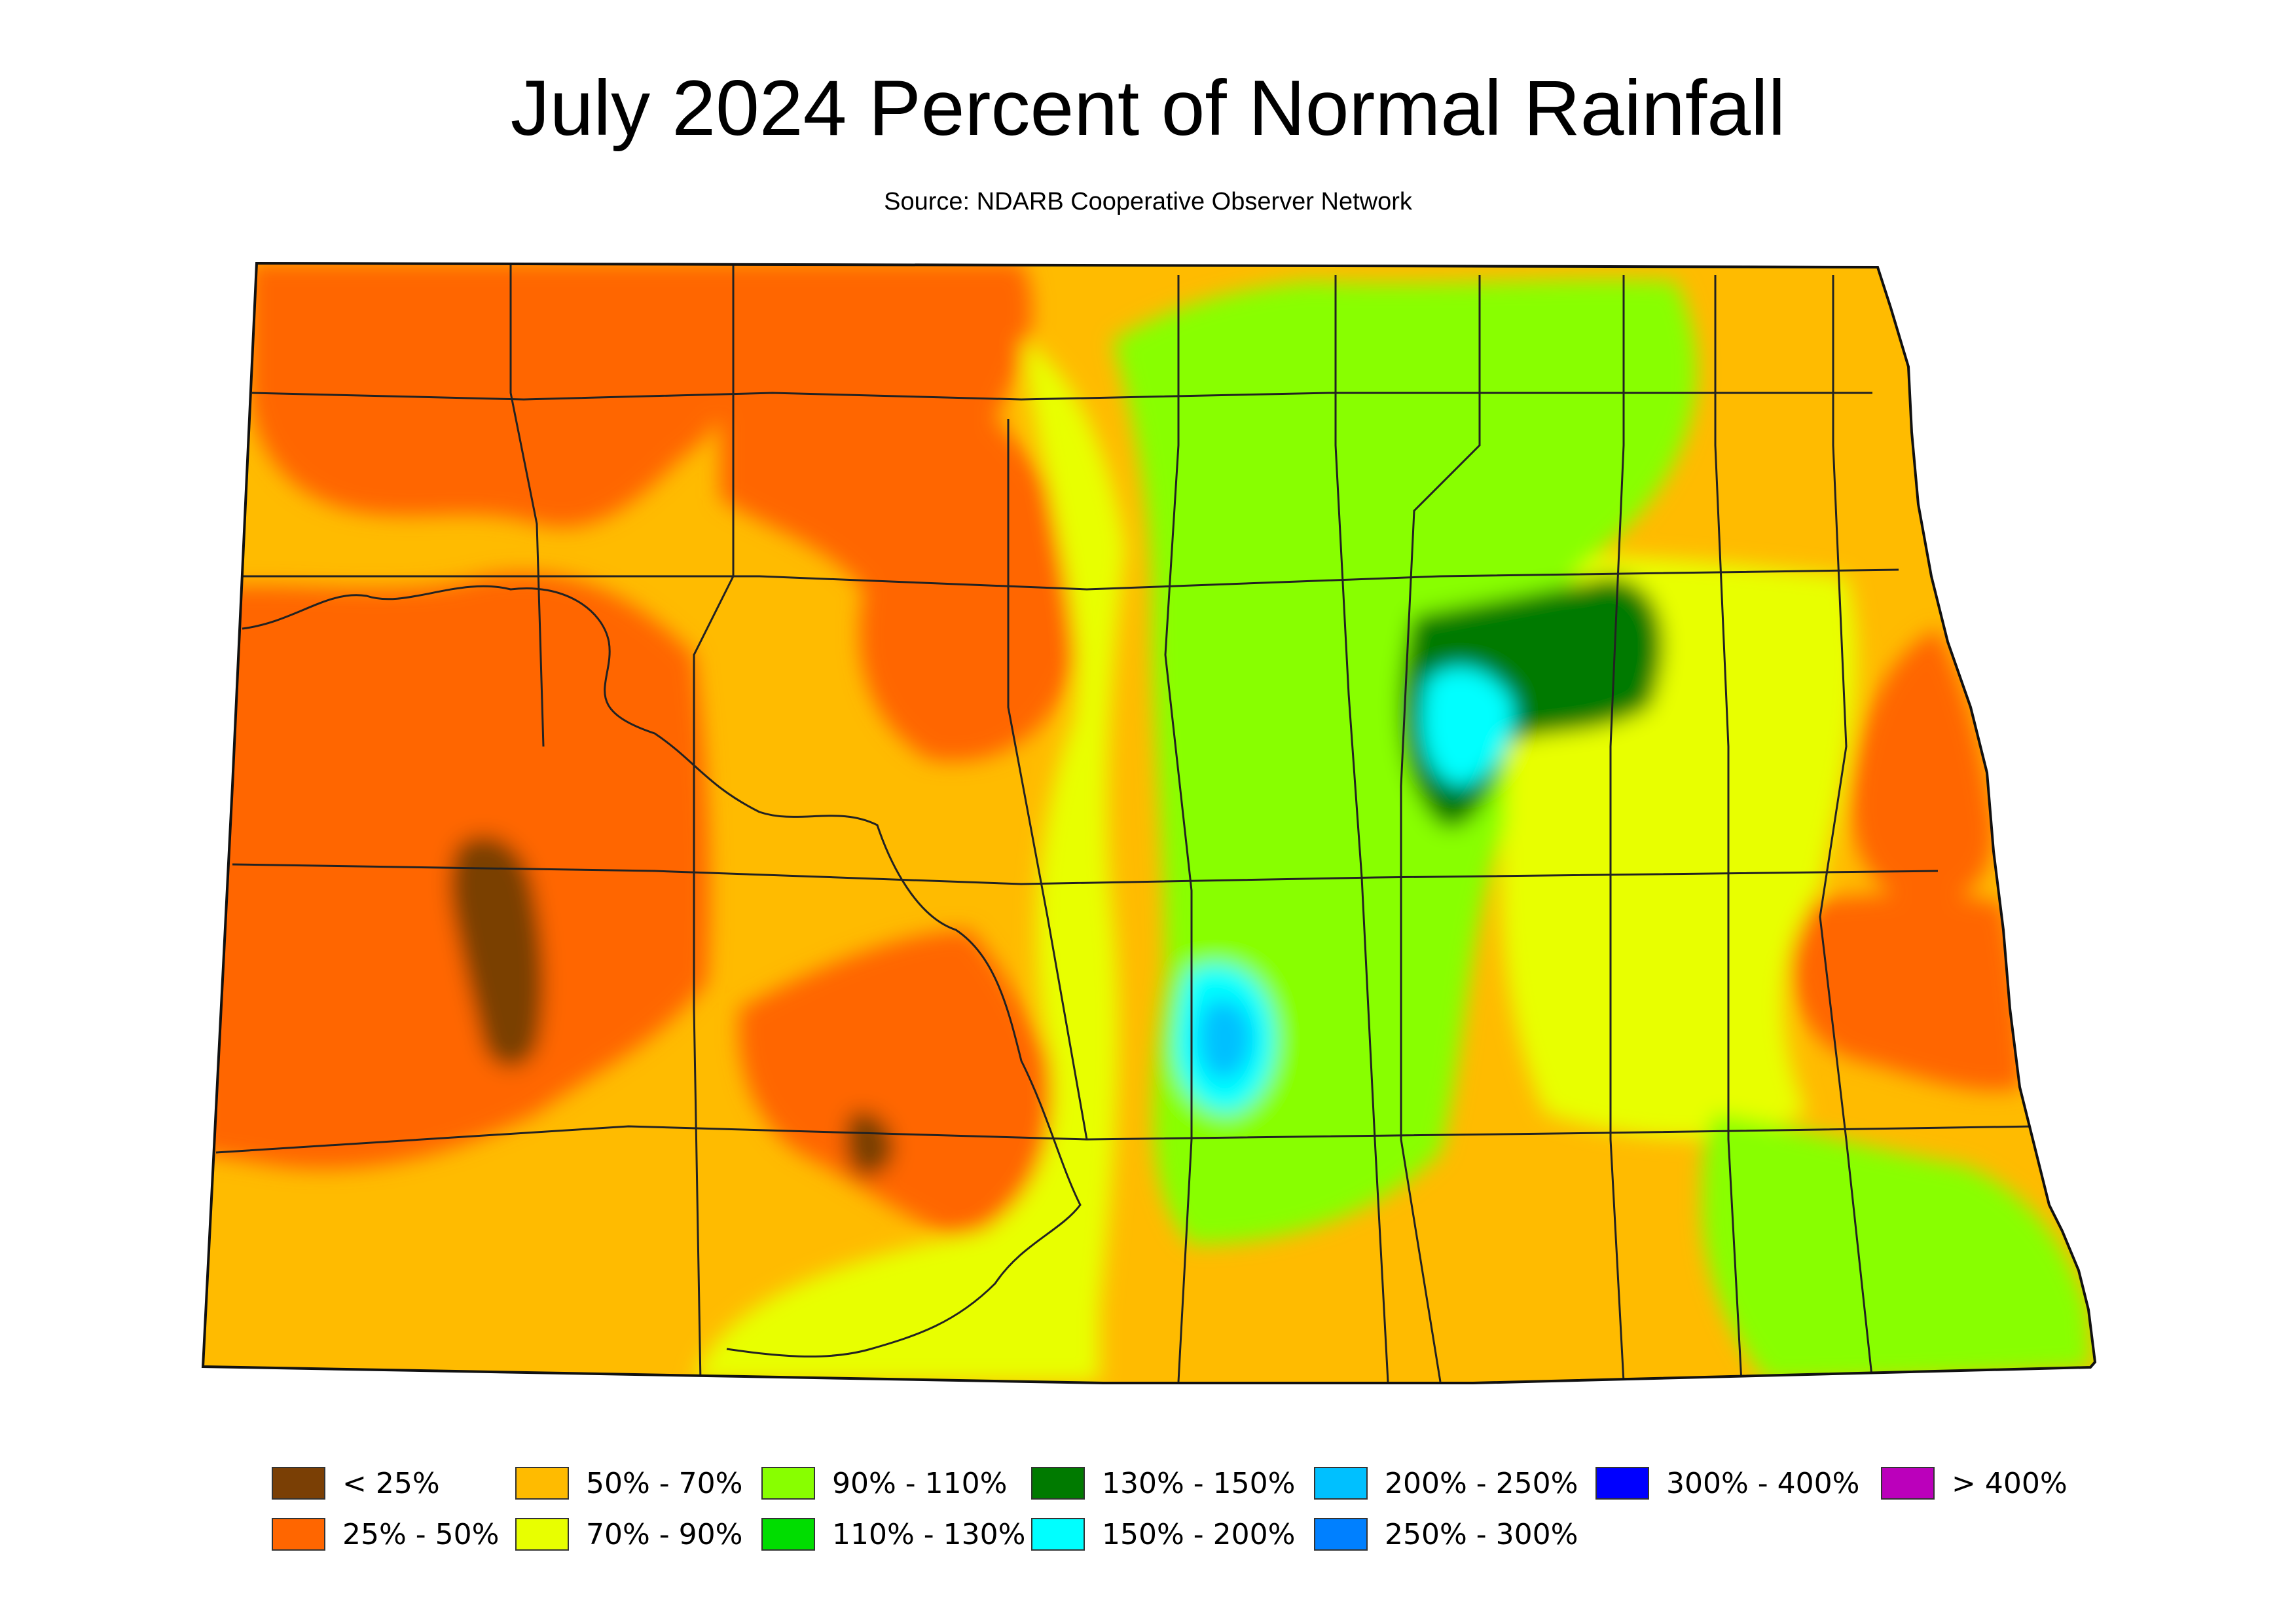  What do you see at coordinates (920, 1483) in the screenshot?
I see `legend-label: 90% - 110%` at bounding box center [920, 1483].